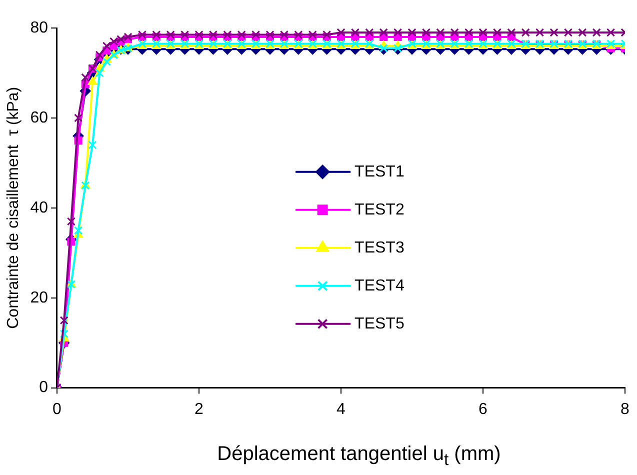  Describe the element at coordinates (43, 387) in the screenshot. I see `y-tick-label: 0` at that location.